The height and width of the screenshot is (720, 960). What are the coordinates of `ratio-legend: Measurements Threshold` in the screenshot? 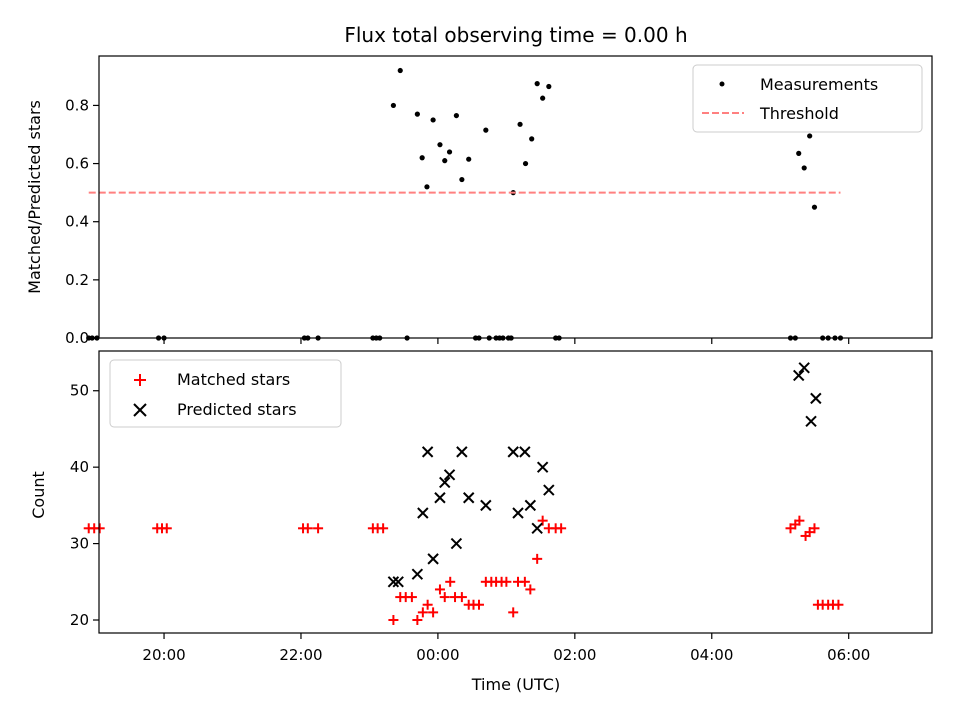 It's located at (807, 98).